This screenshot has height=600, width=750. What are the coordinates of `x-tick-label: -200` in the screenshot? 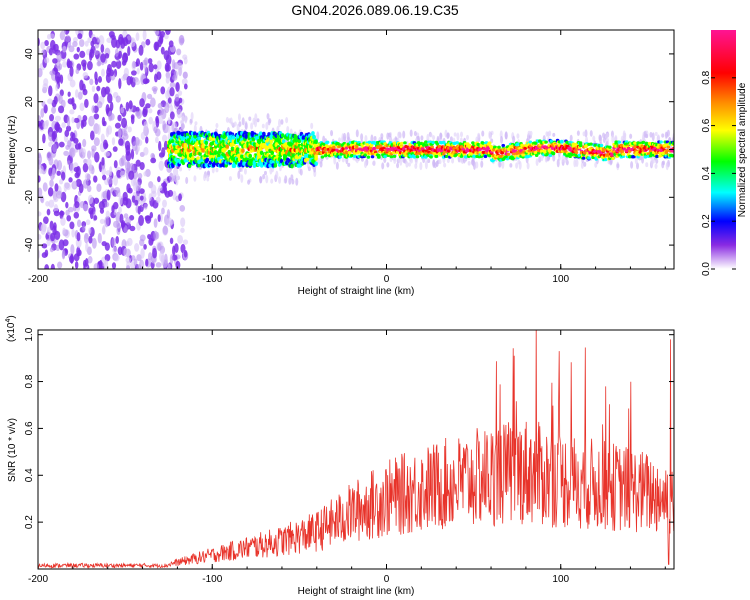 It's located at (38, 279).